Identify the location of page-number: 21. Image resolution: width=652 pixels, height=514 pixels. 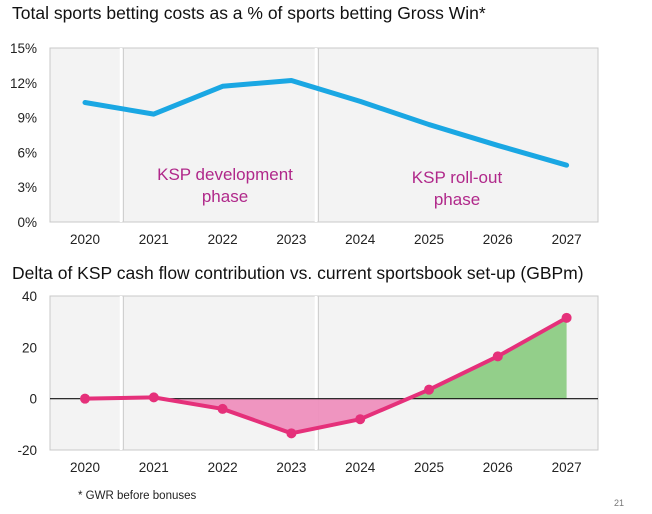
(618, 503).